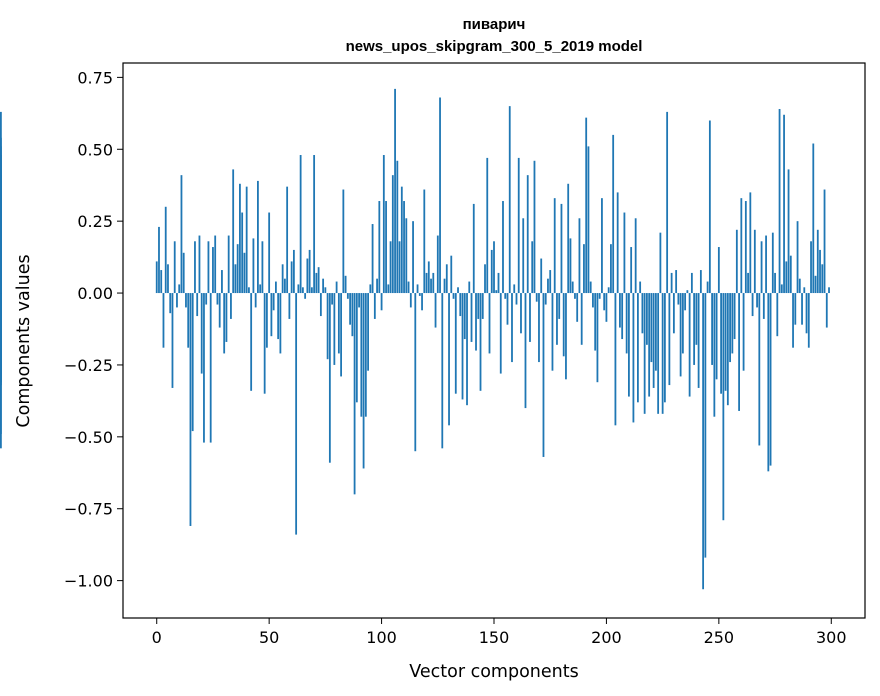 The height and width of the screenshot is (696, 880). What do you see at coordinates (24, 340) in the screenshot?
I see `y-axis-label: Components values` at bounding box center [24, 340].